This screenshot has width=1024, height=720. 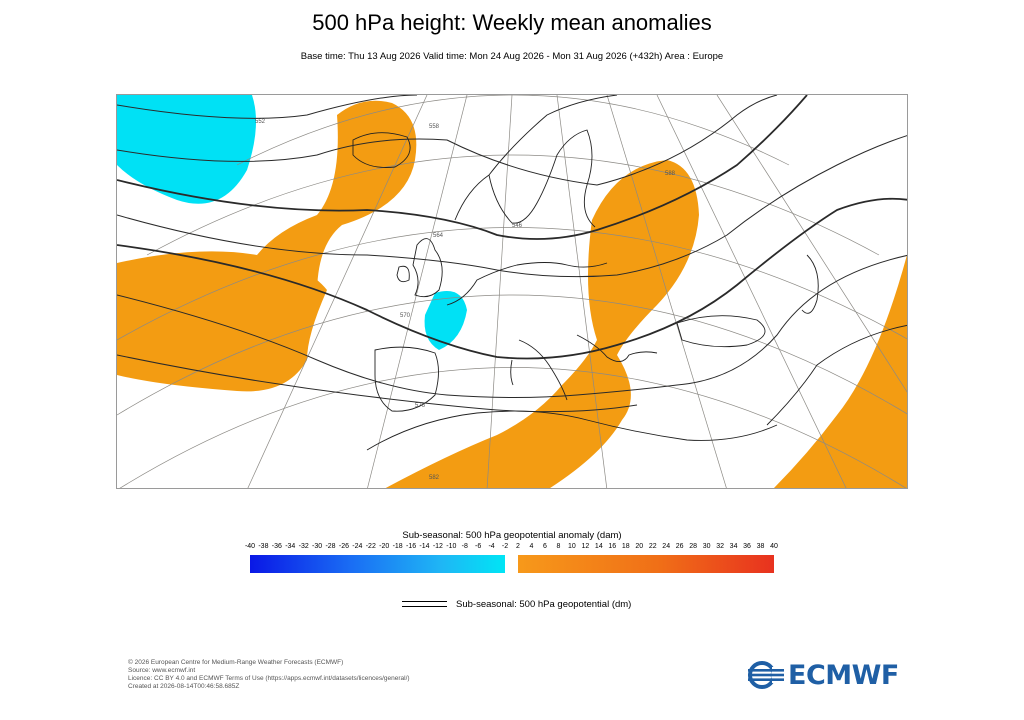 I want to click on colorbar-positive-range, so click(x=646, y=564).